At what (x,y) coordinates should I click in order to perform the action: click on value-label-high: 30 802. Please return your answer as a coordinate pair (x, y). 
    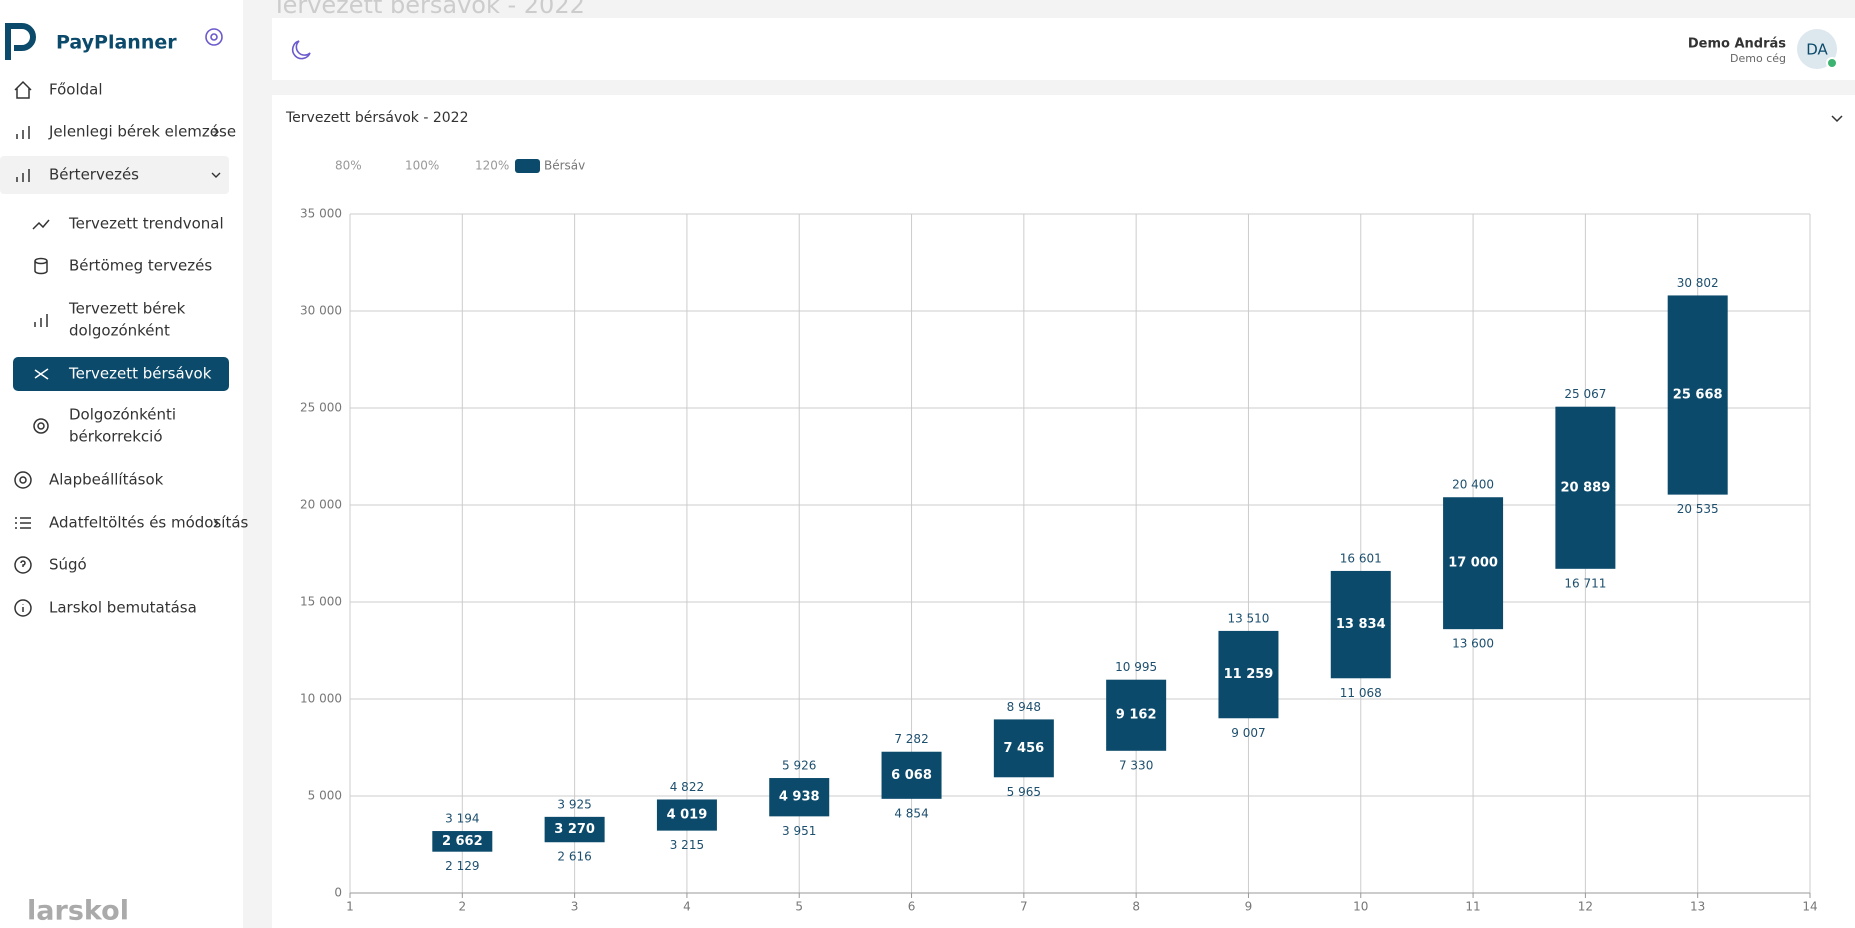
    Looking at the image, I should click on (1698, 283).